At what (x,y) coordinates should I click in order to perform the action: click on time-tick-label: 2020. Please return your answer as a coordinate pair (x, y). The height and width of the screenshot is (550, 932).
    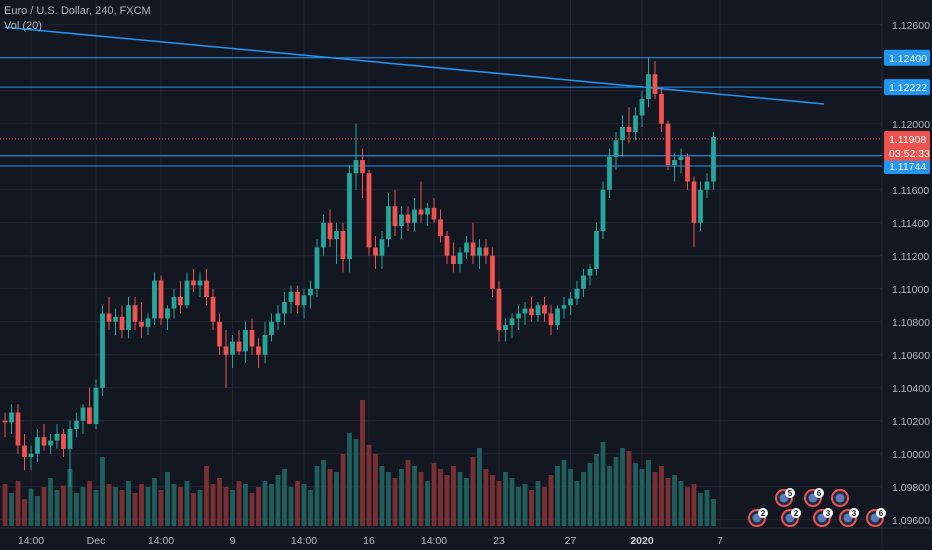
    Looking at the image, I should click on (642, 541).